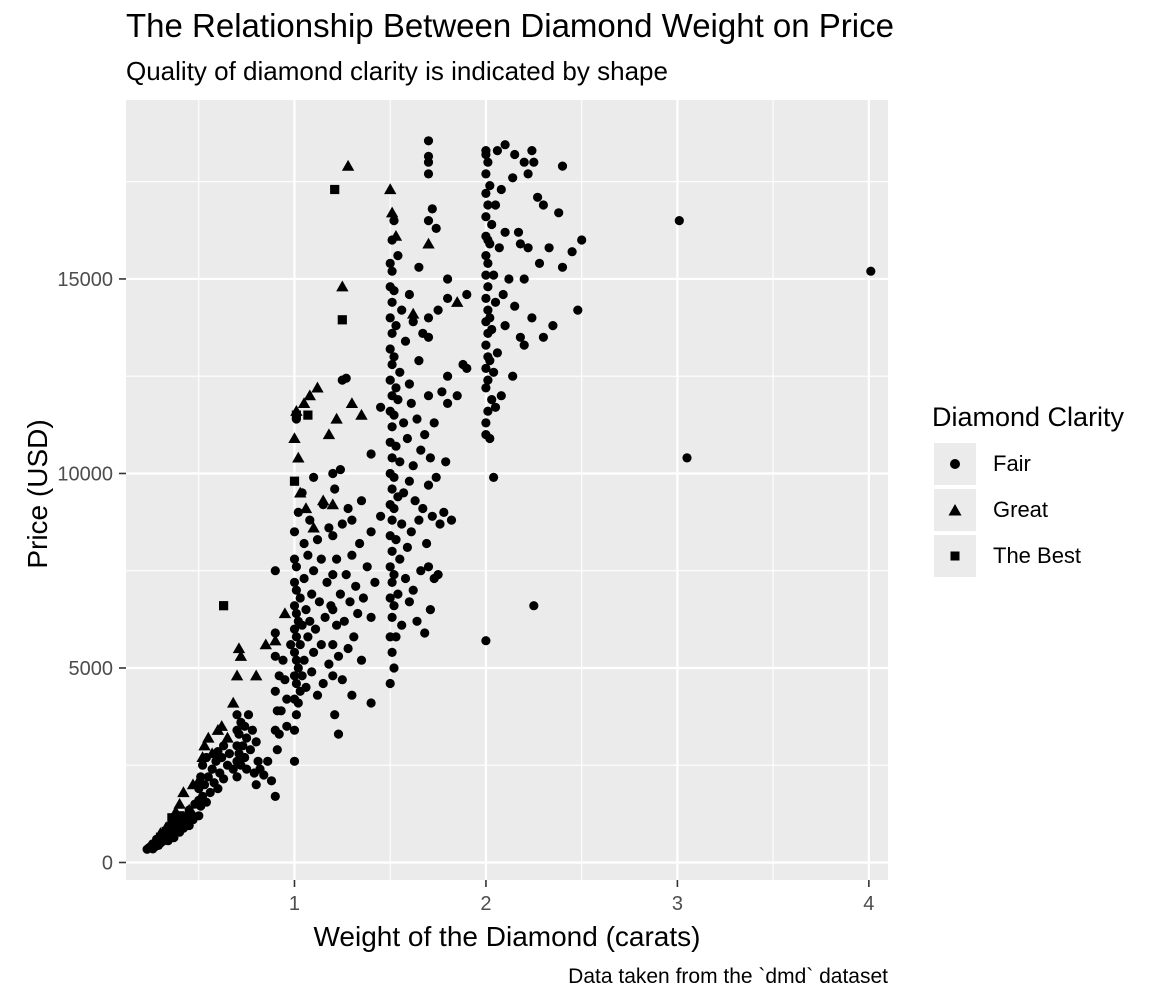 Image resolution: width=1166 pixels, height=1002 pixels. What do you see at coordinates (677, 904) in the screenshot?
I see `x-tick-label: 3` at bounding box center [677, 904].